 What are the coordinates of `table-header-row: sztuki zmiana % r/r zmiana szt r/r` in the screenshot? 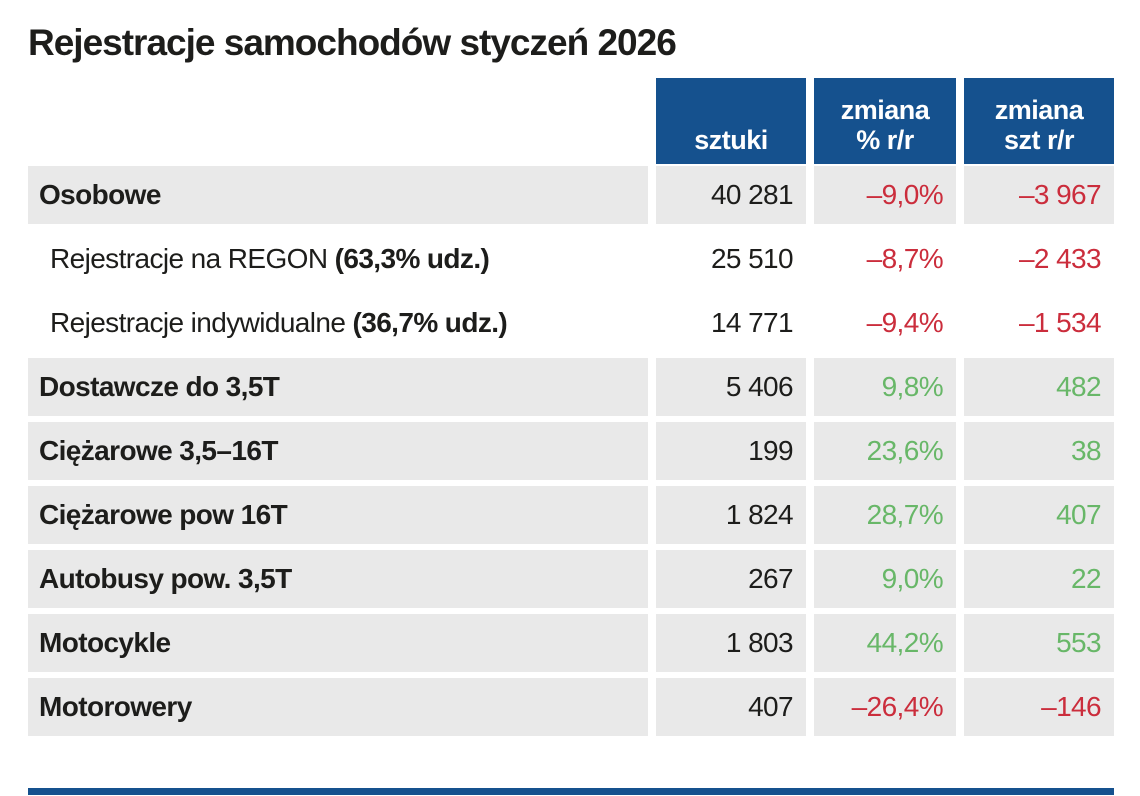 It's located at (571, 120).